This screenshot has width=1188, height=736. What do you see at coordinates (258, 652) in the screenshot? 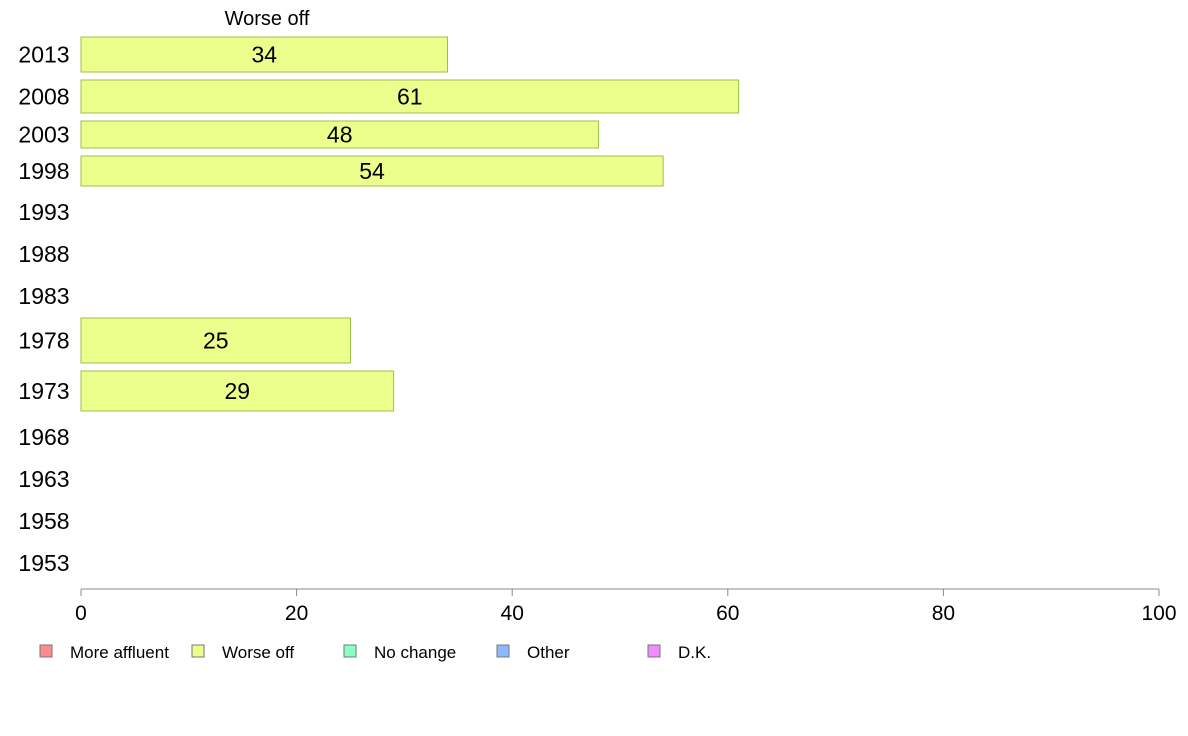
I see `legend-label: Worse off` at bounding box center [258, 652].